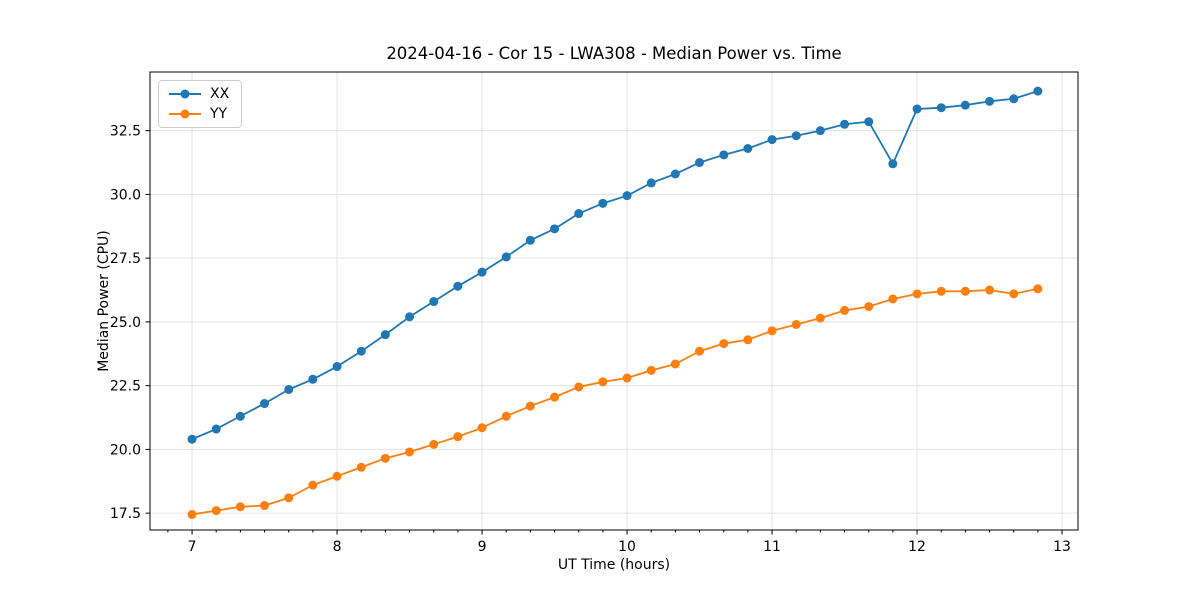  Describe the element at coordinates (125, 259) in the screenshot. I see `y-tick-label: 27.5` at that location.